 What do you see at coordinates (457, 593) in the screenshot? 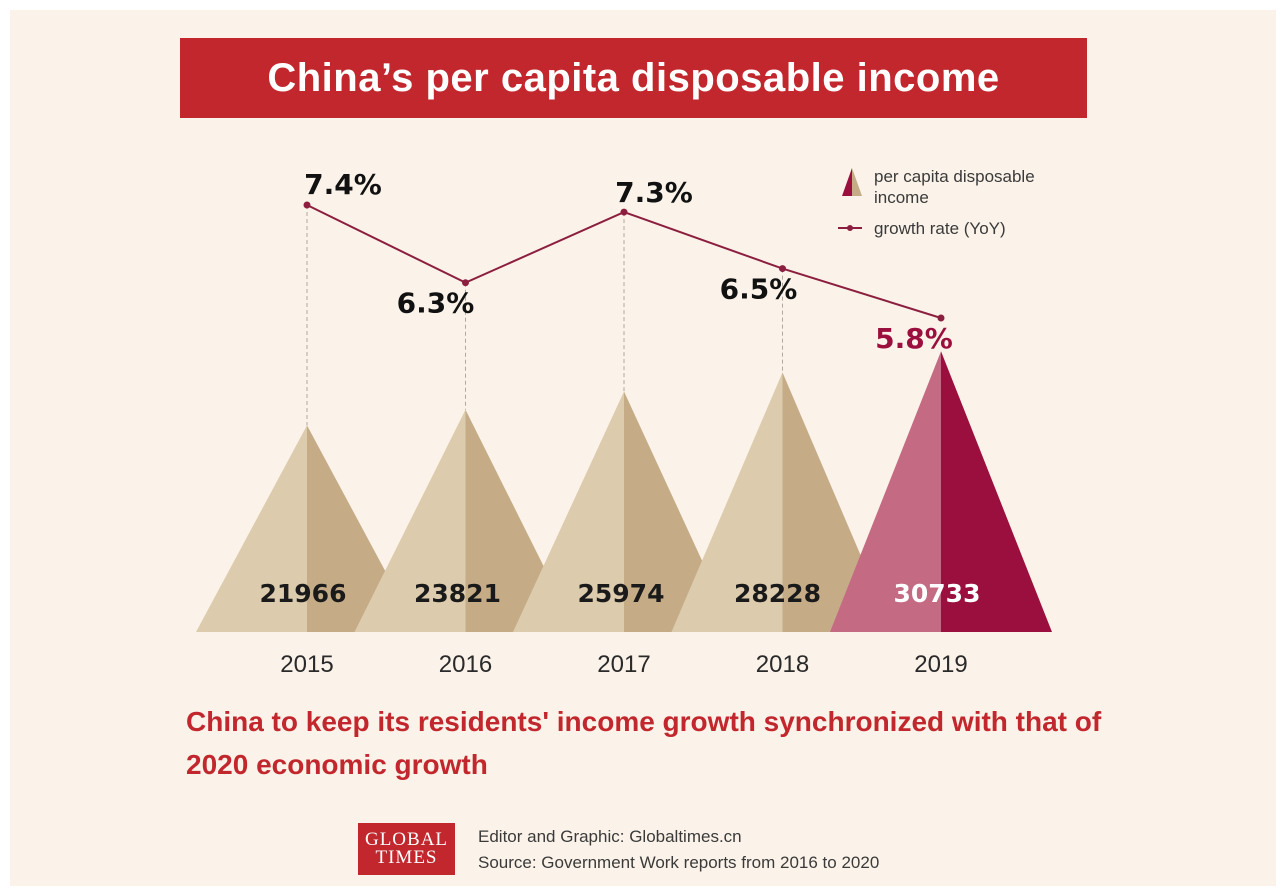
I see `income-label: 23821` at bounding box center [457, 593].